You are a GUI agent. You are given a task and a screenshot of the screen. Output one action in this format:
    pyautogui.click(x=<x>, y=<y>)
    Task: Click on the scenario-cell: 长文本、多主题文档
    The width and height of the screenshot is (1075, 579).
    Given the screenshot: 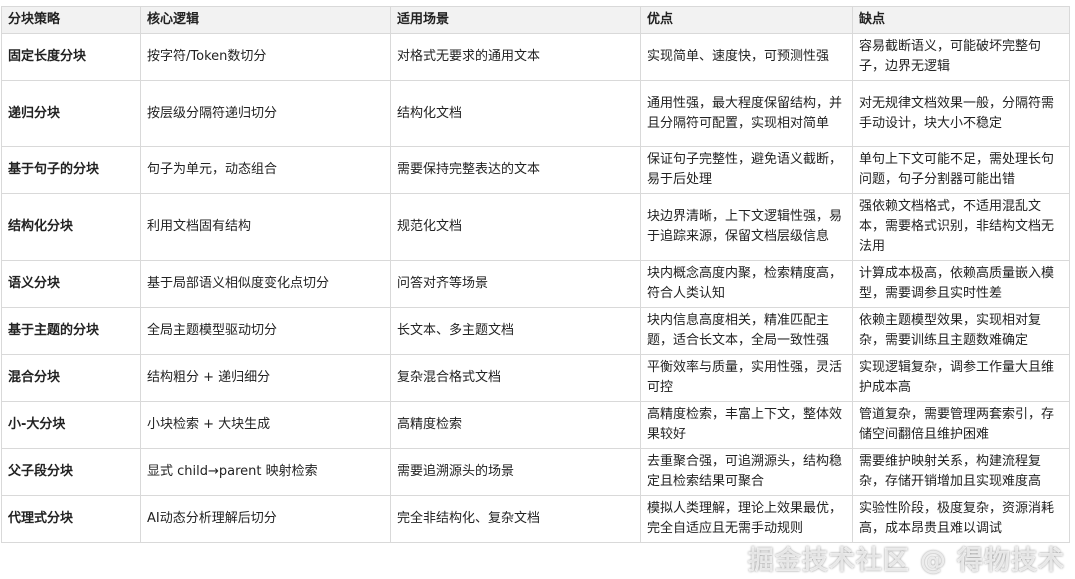 What is the action you would take?
    pyautogui.click(x=515, y=331)
    